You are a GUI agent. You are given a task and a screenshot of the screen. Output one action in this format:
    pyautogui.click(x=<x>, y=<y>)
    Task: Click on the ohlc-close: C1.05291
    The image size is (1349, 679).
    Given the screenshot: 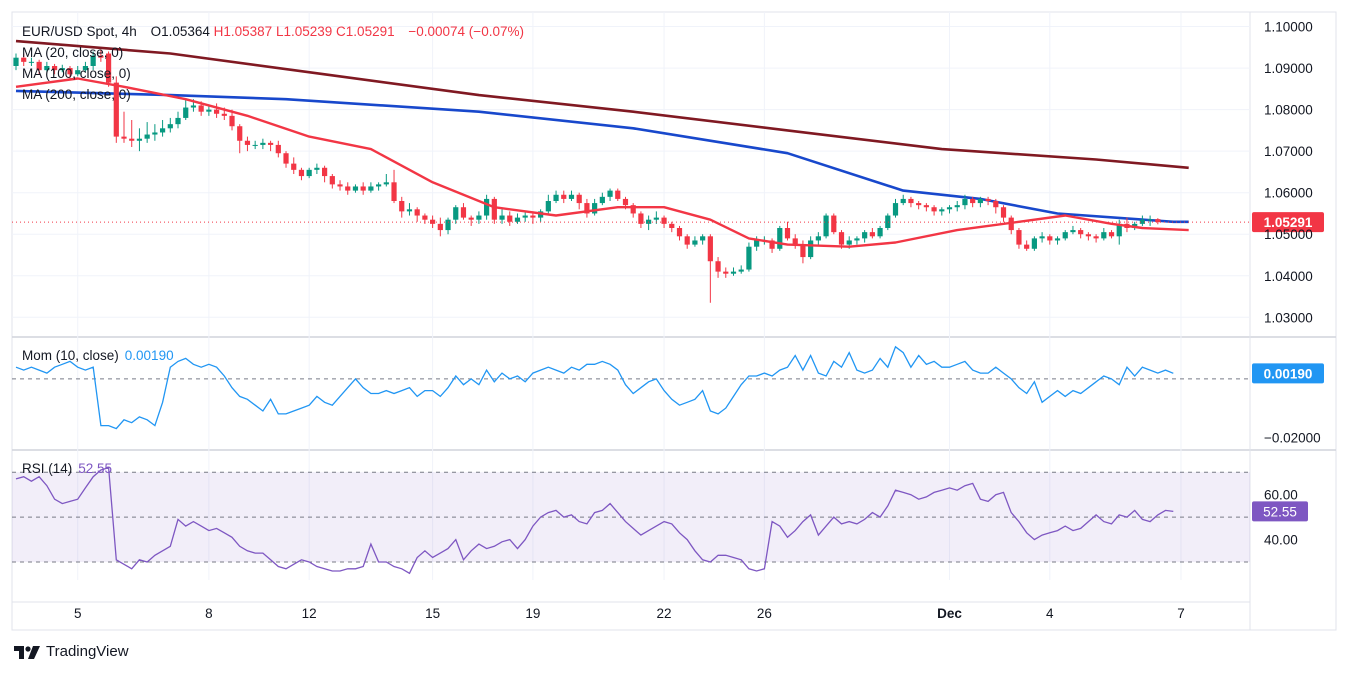 What is the action you would take?
    pyautogui.click(x=365, y=31)
    